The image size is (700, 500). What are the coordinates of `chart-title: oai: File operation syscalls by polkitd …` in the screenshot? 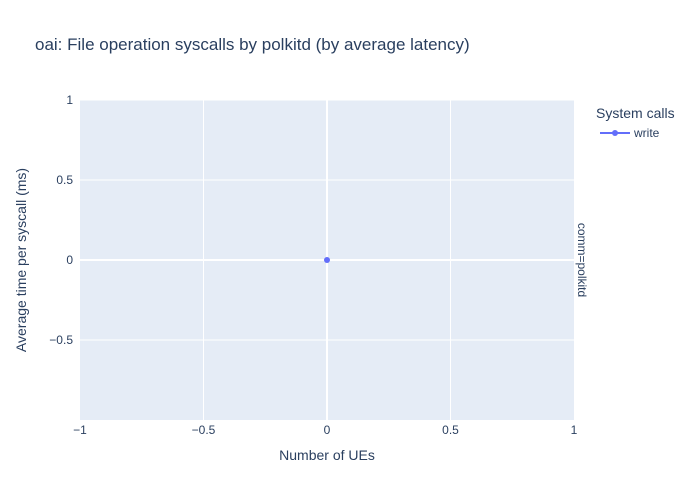 It's located at (252, 44).